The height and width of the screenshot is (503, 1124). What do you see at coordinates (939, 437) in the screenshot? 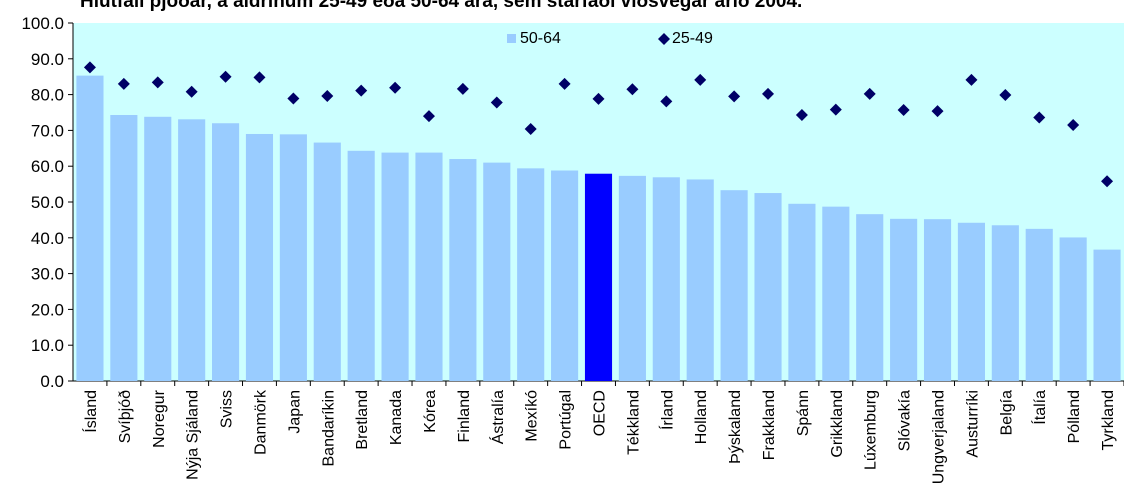
I see `x-tick-label: Ungverjaland` at bounding box center [939, 437].